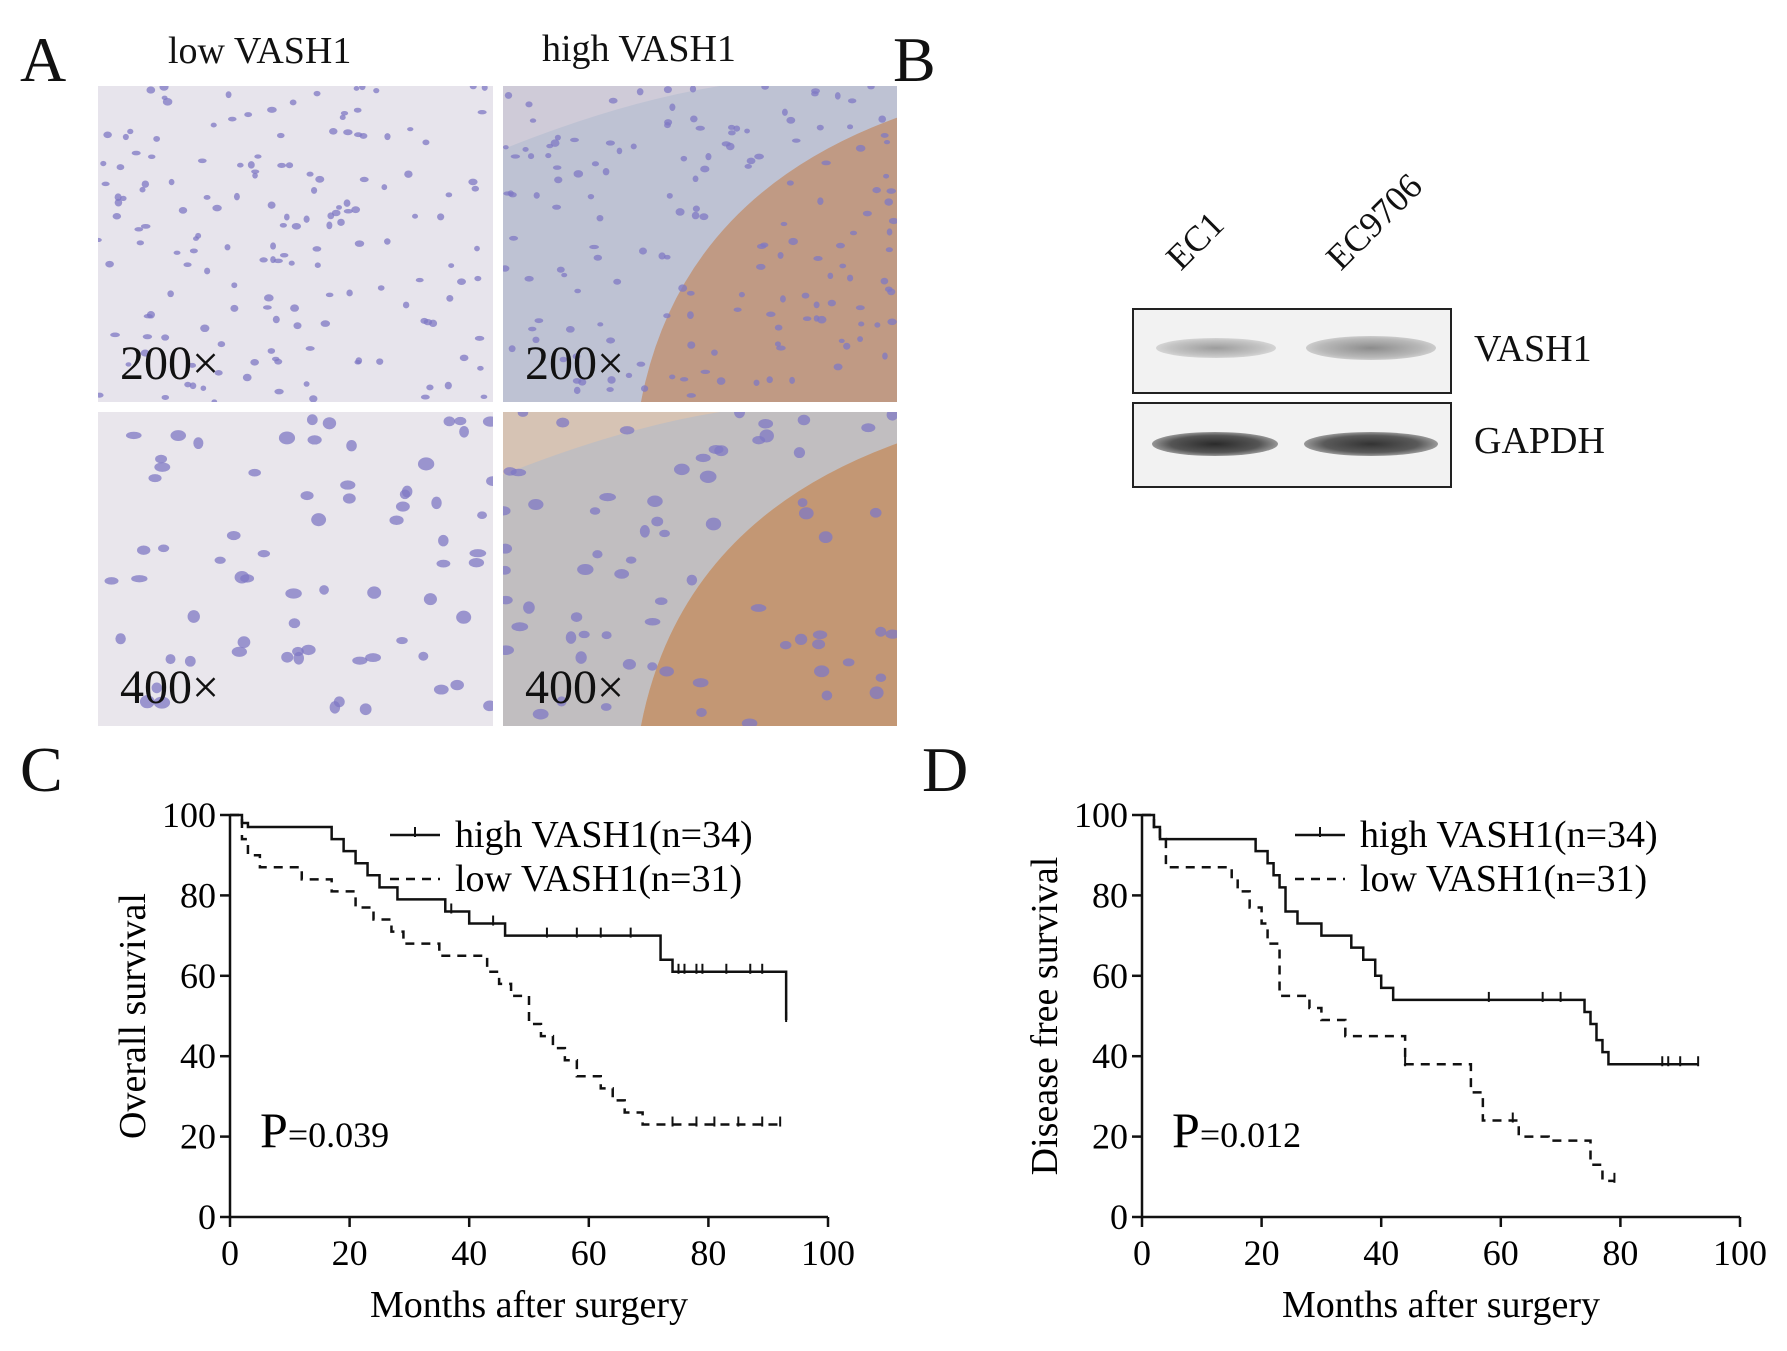 The height and width of the screenshot is (1351, 1787). Describe the element at coordinates (575, 687) in the screenshot. I see `magnification-label: 400×` at that location.